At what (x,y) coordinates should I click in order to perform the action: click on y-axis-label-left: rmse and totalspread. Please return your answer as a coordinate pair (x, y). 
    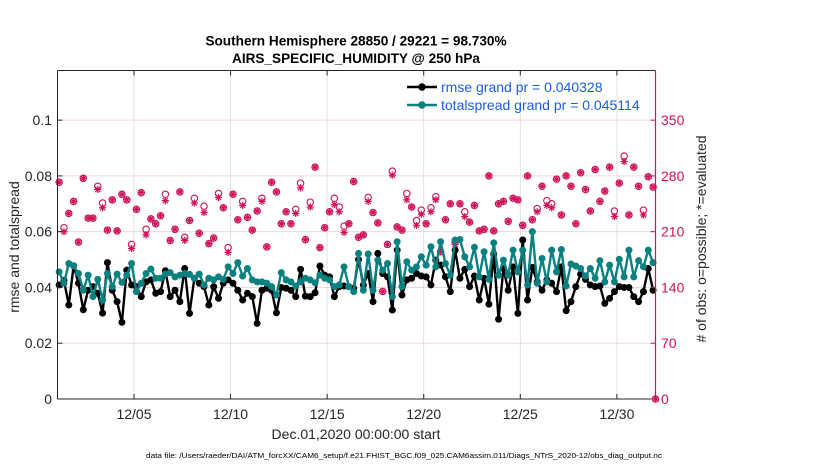
    Looking at the image, I should click on (14, 247).